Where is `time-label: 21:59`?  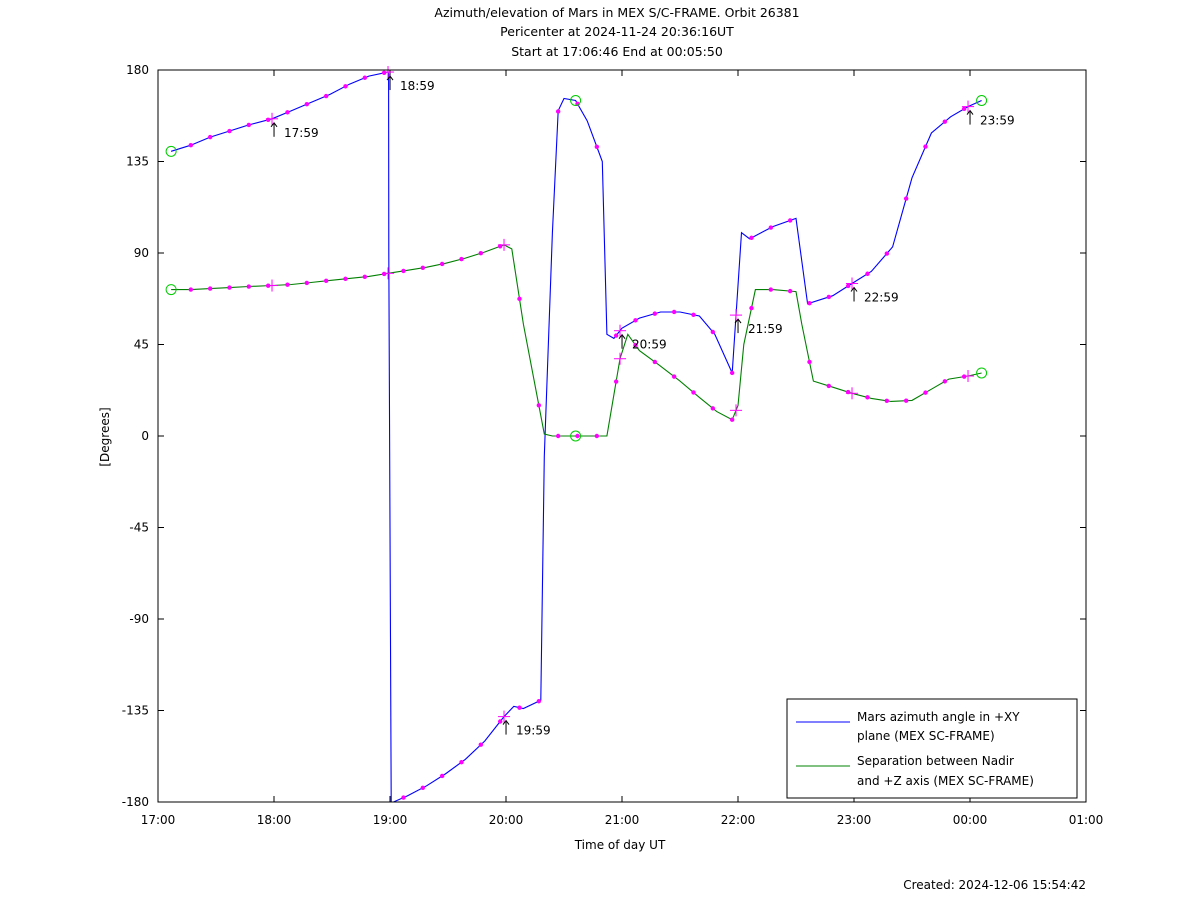 time-label: 21:59 is located at coordinates (765, 329).